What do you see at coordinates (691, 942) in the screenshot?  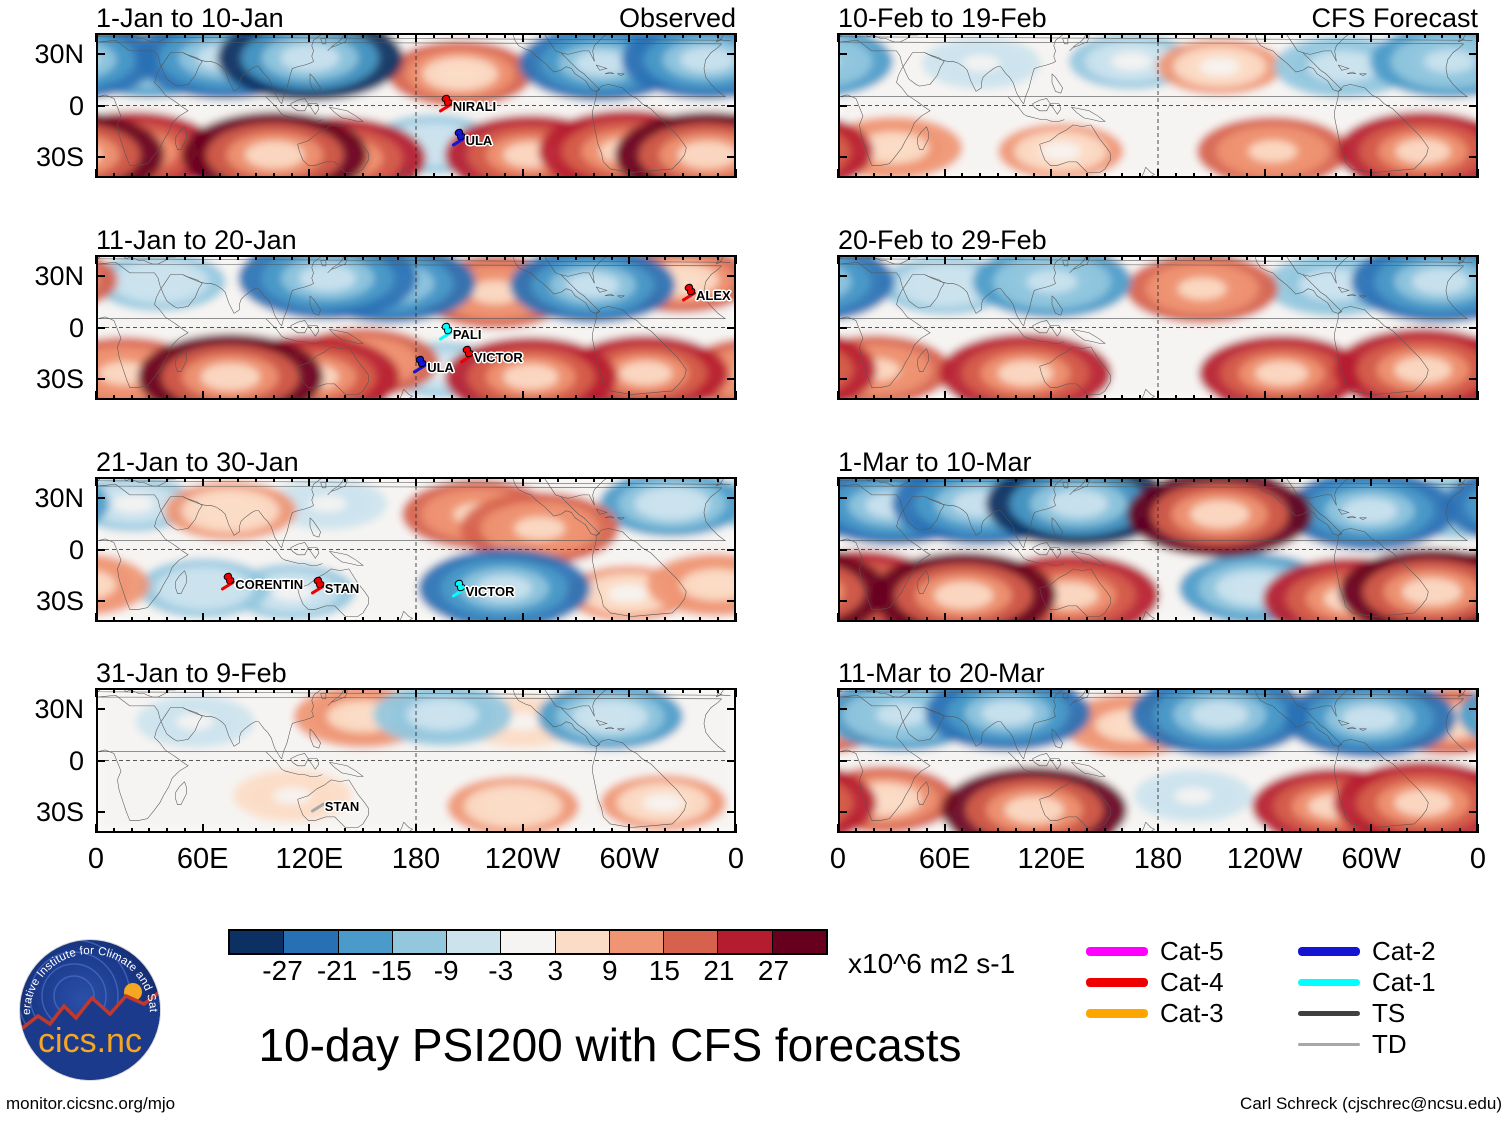 I see `colorbar-swatch` at bounding box center [691, 942].